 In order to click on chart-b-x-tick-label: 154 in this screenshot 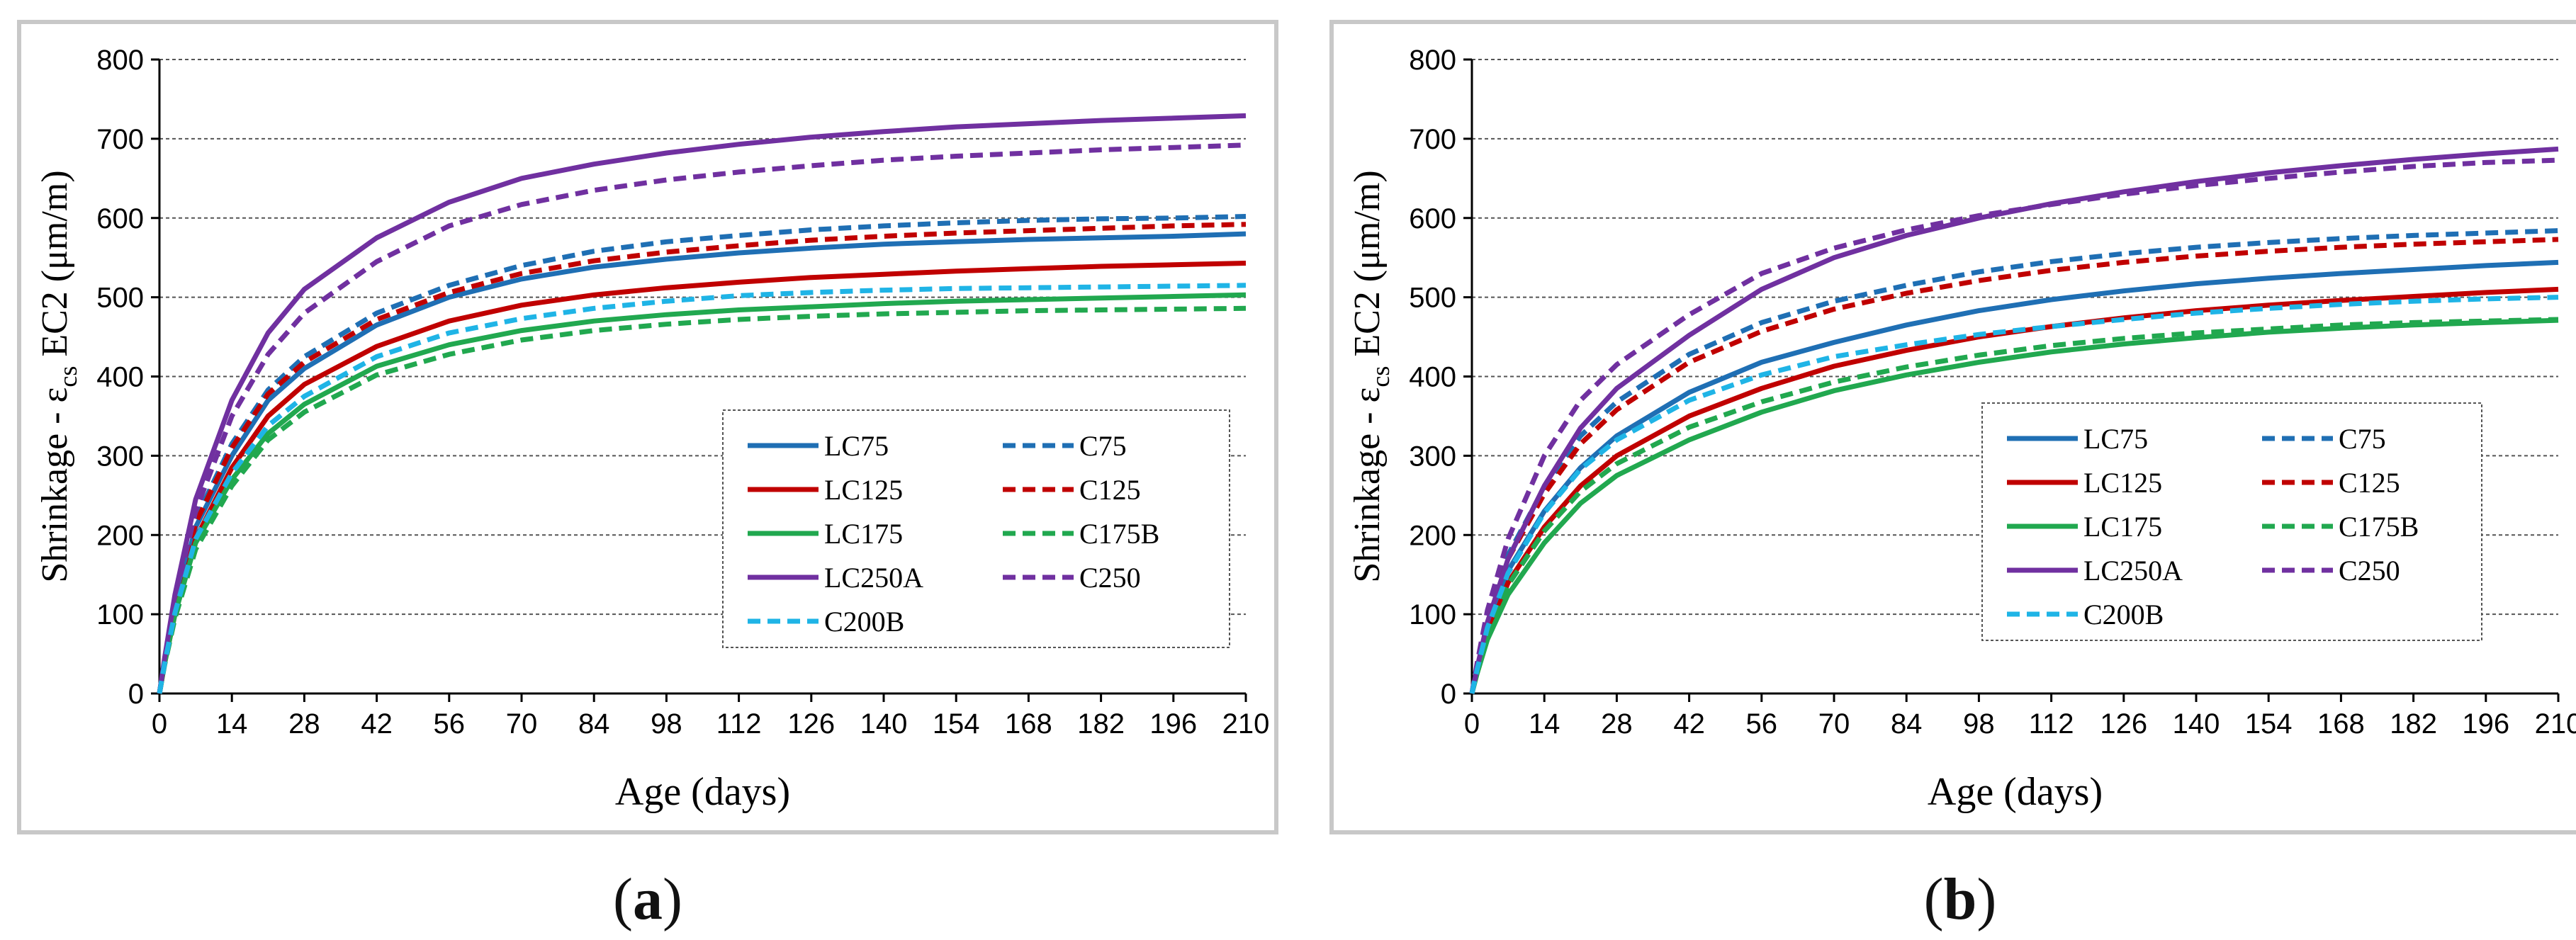, I will do `click(2269, 724)`.